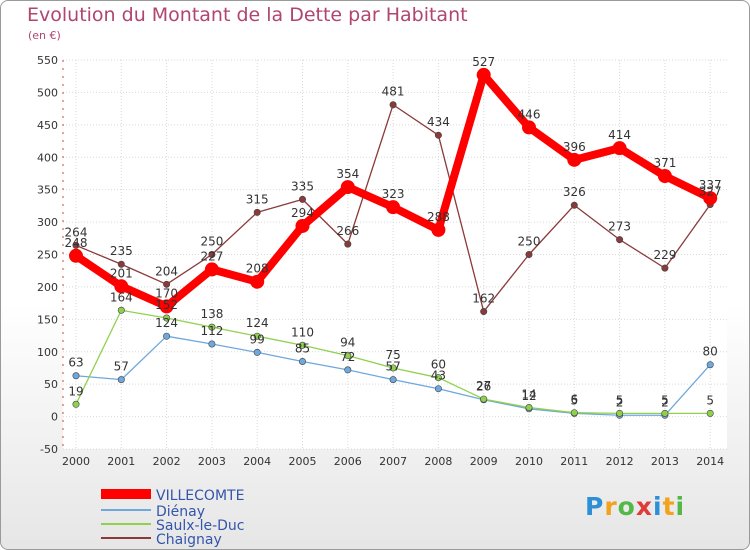  What do you see at coordinates (212, 461) in the screenshot?
I see `x-tick-label: 2003` at bounding box center [212, 461].